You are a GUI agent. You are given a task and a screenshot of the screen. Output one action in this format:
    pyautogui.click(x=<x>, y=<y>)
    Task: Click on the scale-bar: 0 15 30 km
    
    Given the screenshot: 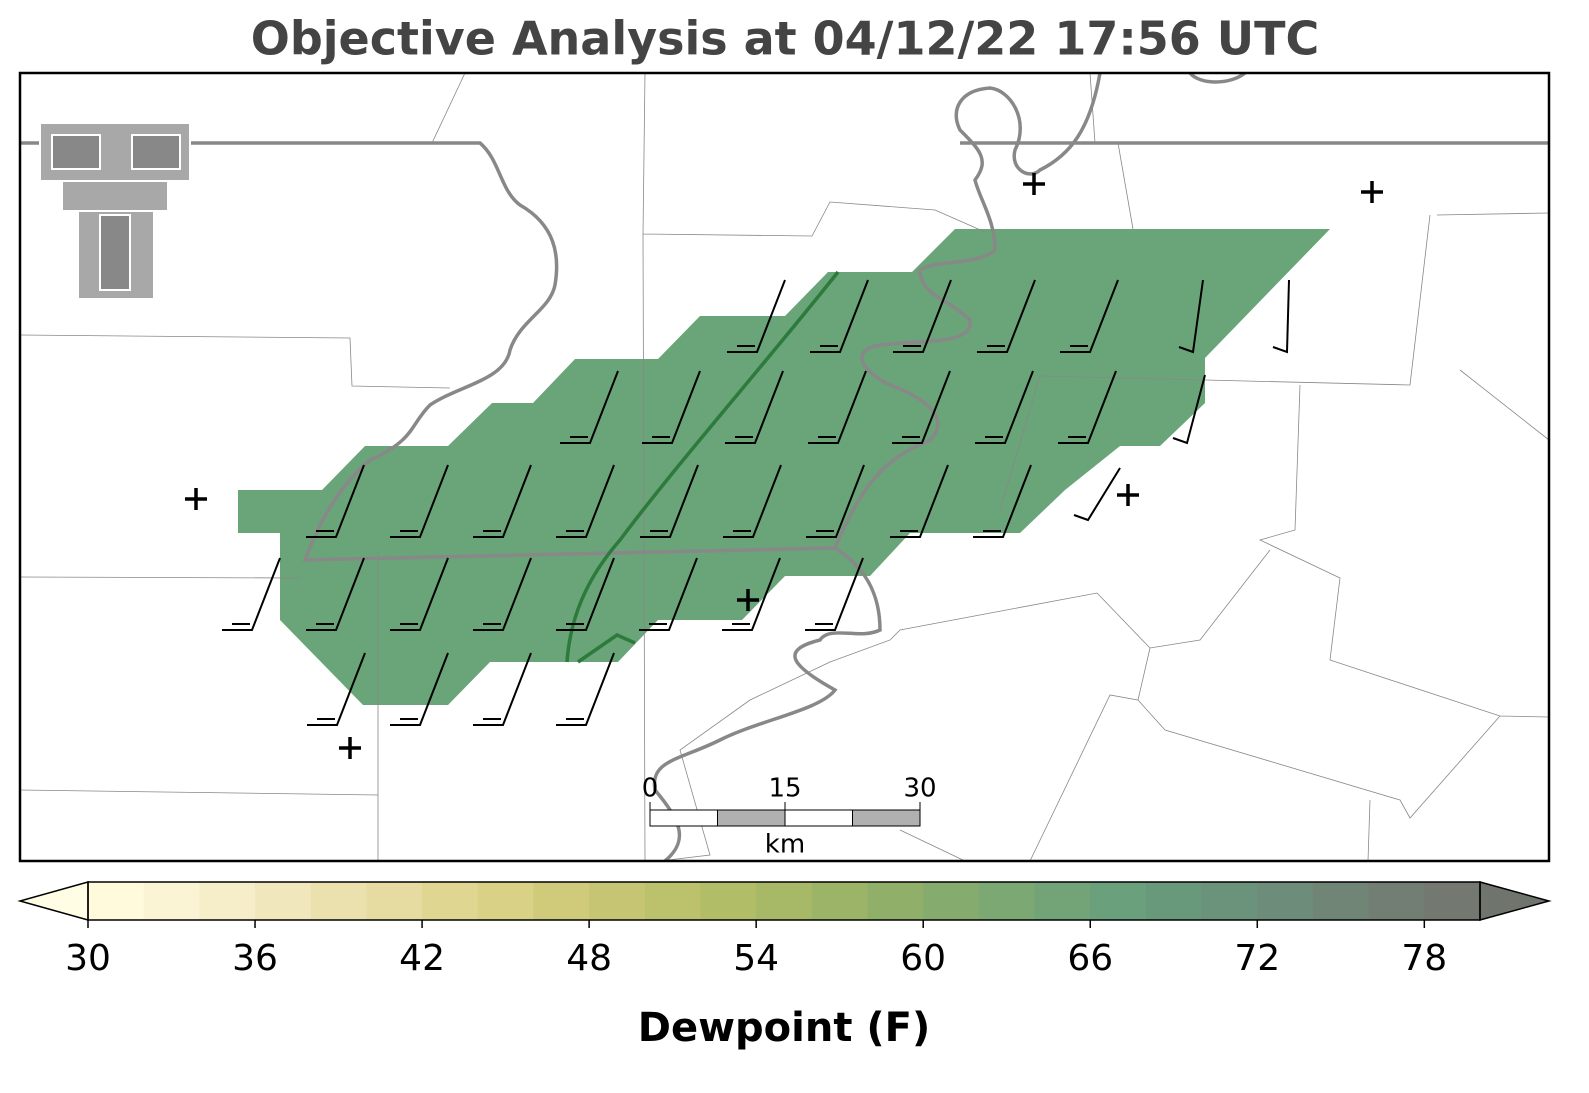 What is the action you would take?
    pyautogui.click(x=789, y=817)
    